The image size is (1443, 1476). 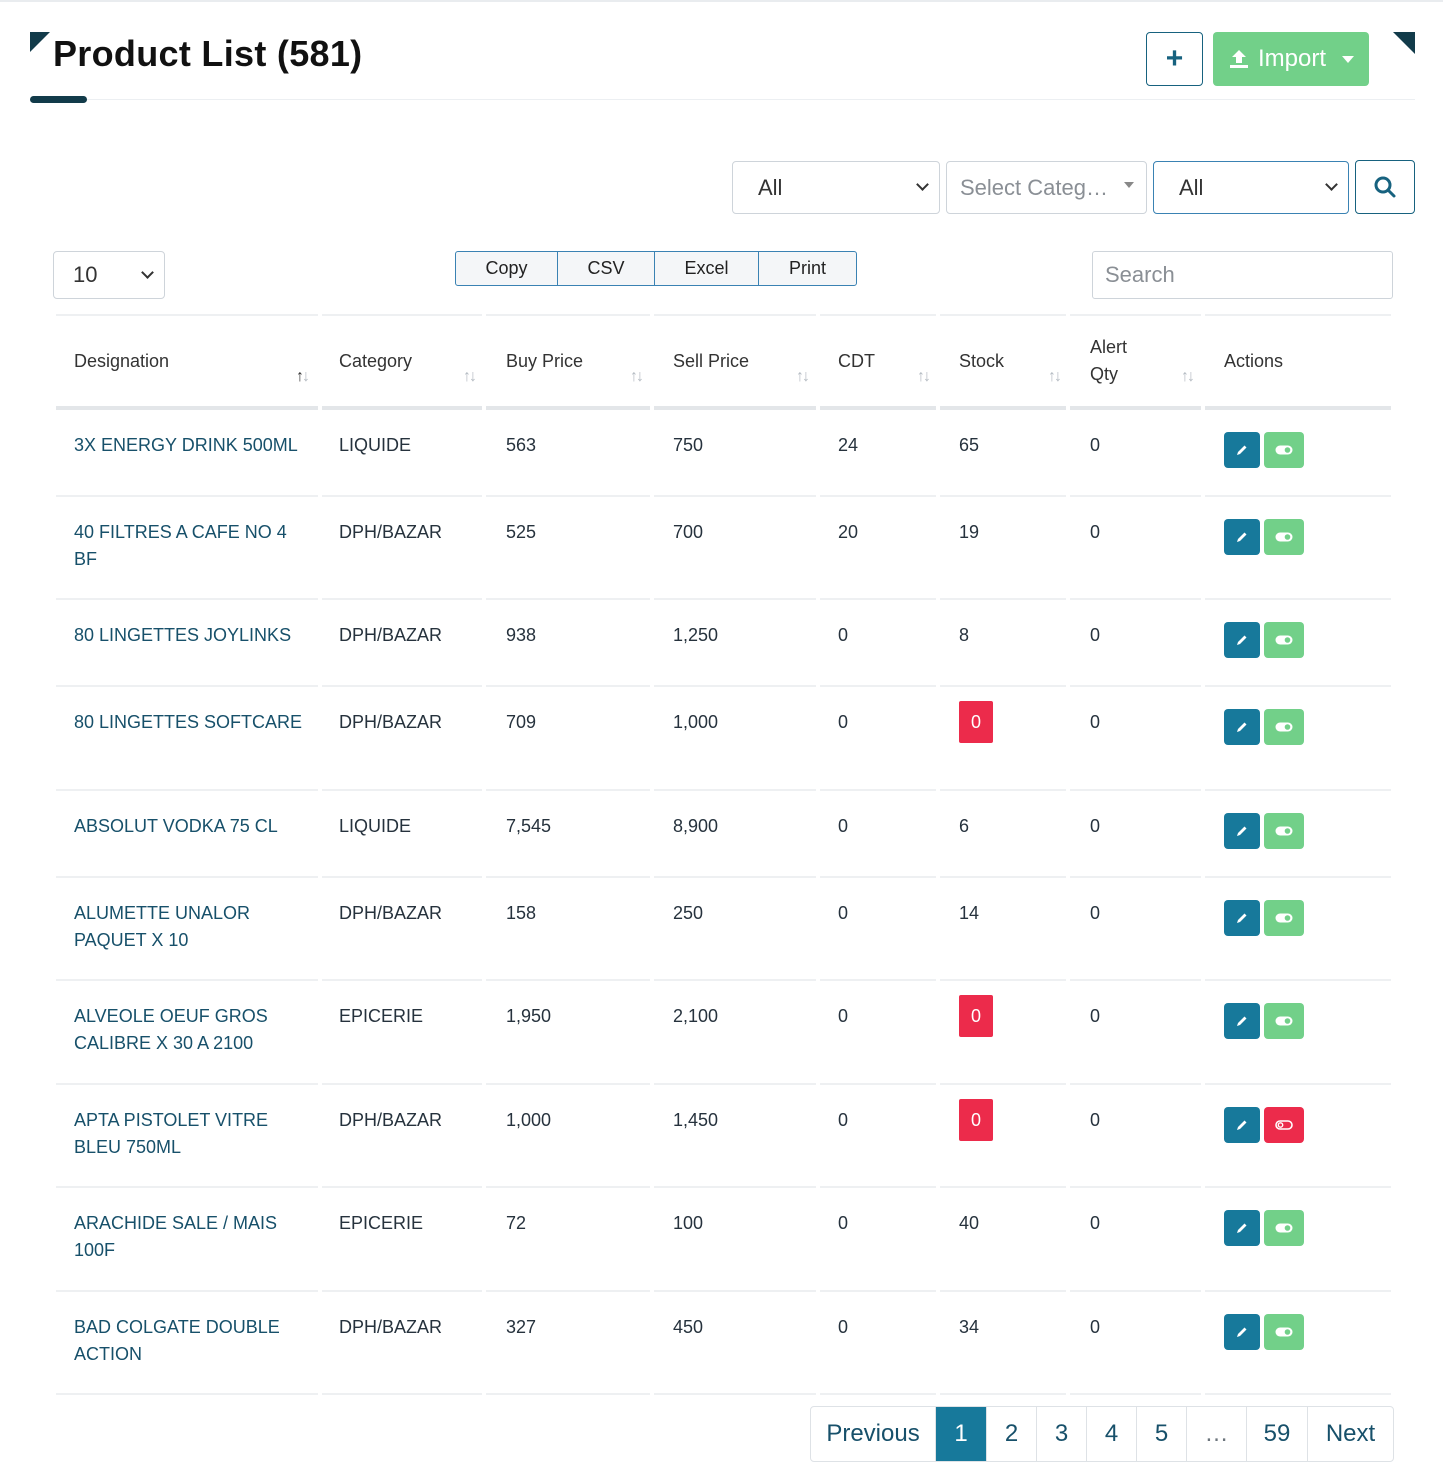 What do you see at coordinates (848, 532) in the screenshot?
I see `cell-cdt: 20` at bounding box center [848, 532].